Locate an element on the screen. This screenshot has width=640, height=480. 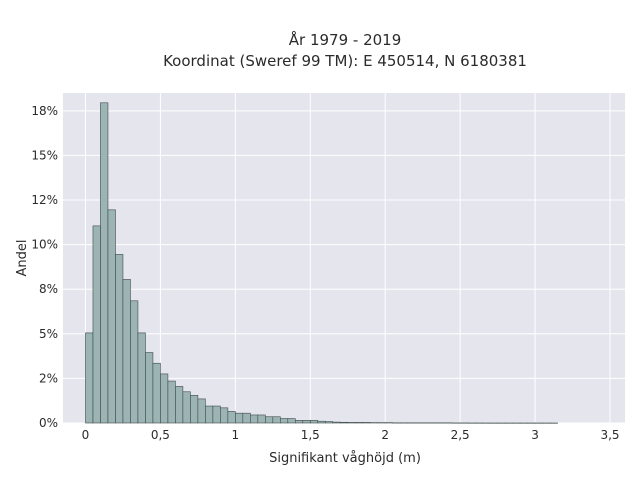
x-tick-label: 3,5 is located at coordinates (609, 435).